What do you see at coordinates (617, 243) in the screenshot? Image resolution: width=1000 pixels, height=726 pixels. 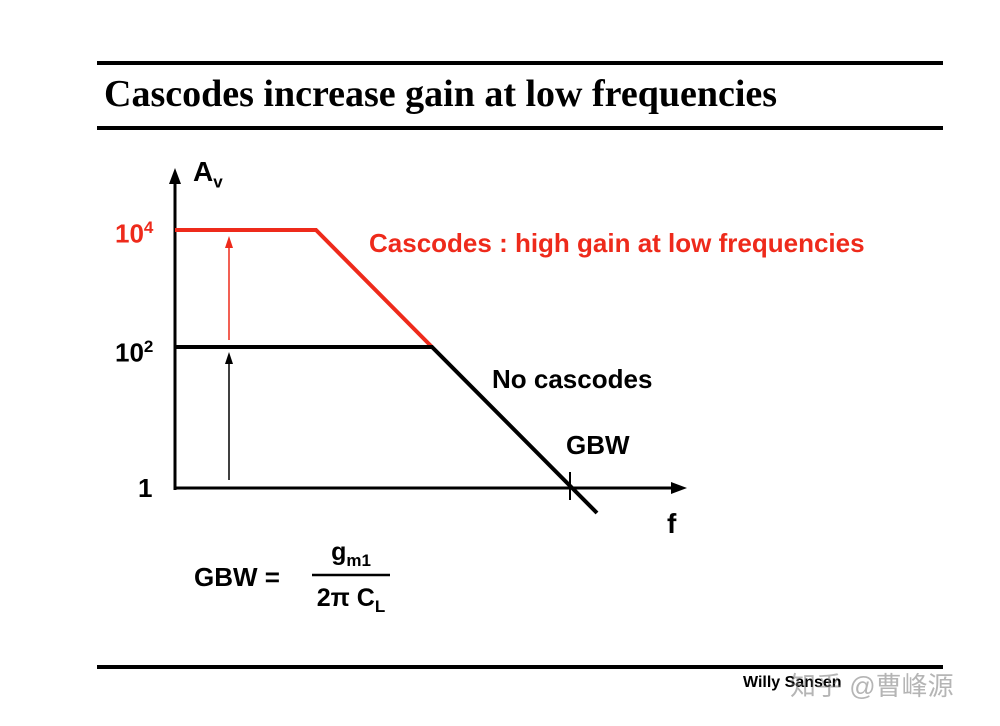 I see `cascode-annotation: Cascodes : high gain at low frequencies` at bounding box center [617, 243].